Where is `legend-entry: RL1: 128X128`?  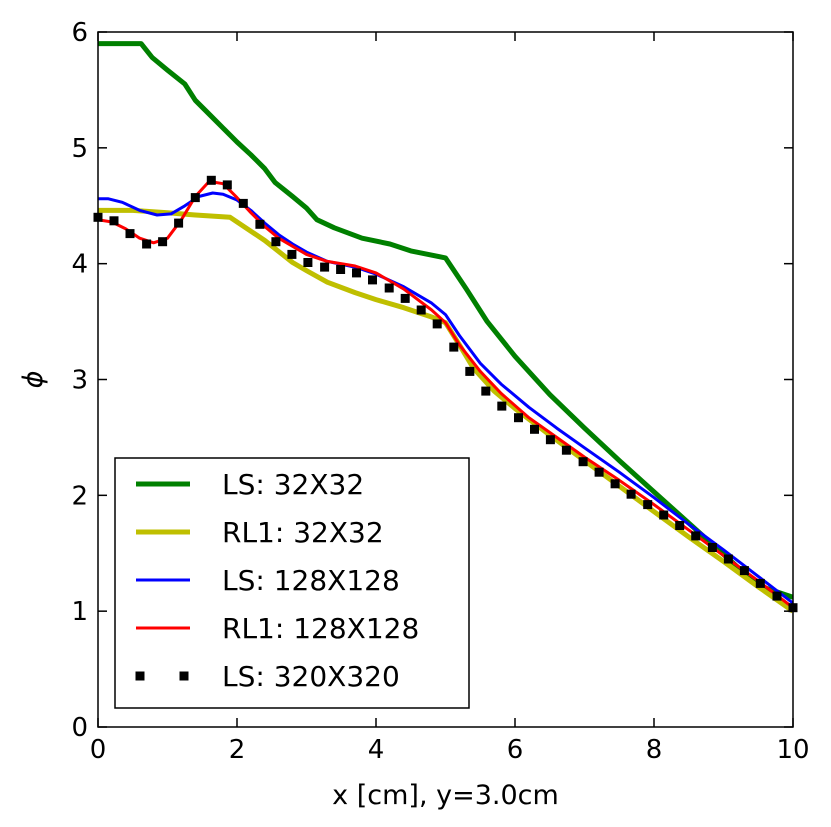 legend-entry: RL1: 128X128 is located at coordinates (277, 628).